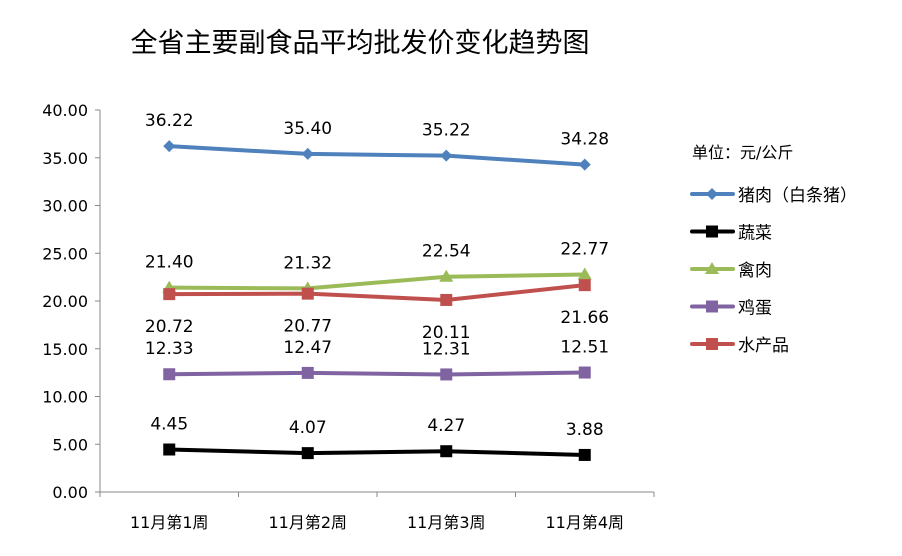 This screenshot has width=902, height=556. Describe the element at coordinates (169, 327) in the screenshot. I see `data-label: 20.72` at that location.